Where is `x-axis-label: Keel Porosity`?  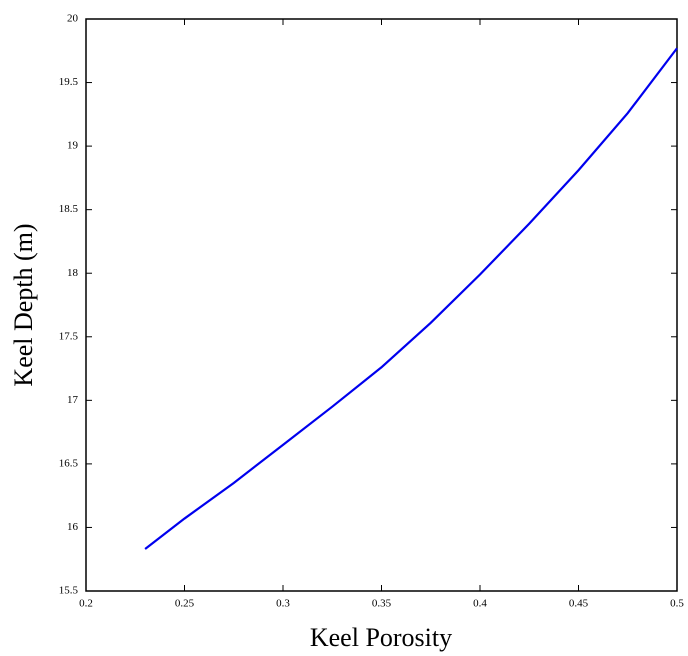 x-axis-label: Keel Porosity is located at coordinates (381, 637).